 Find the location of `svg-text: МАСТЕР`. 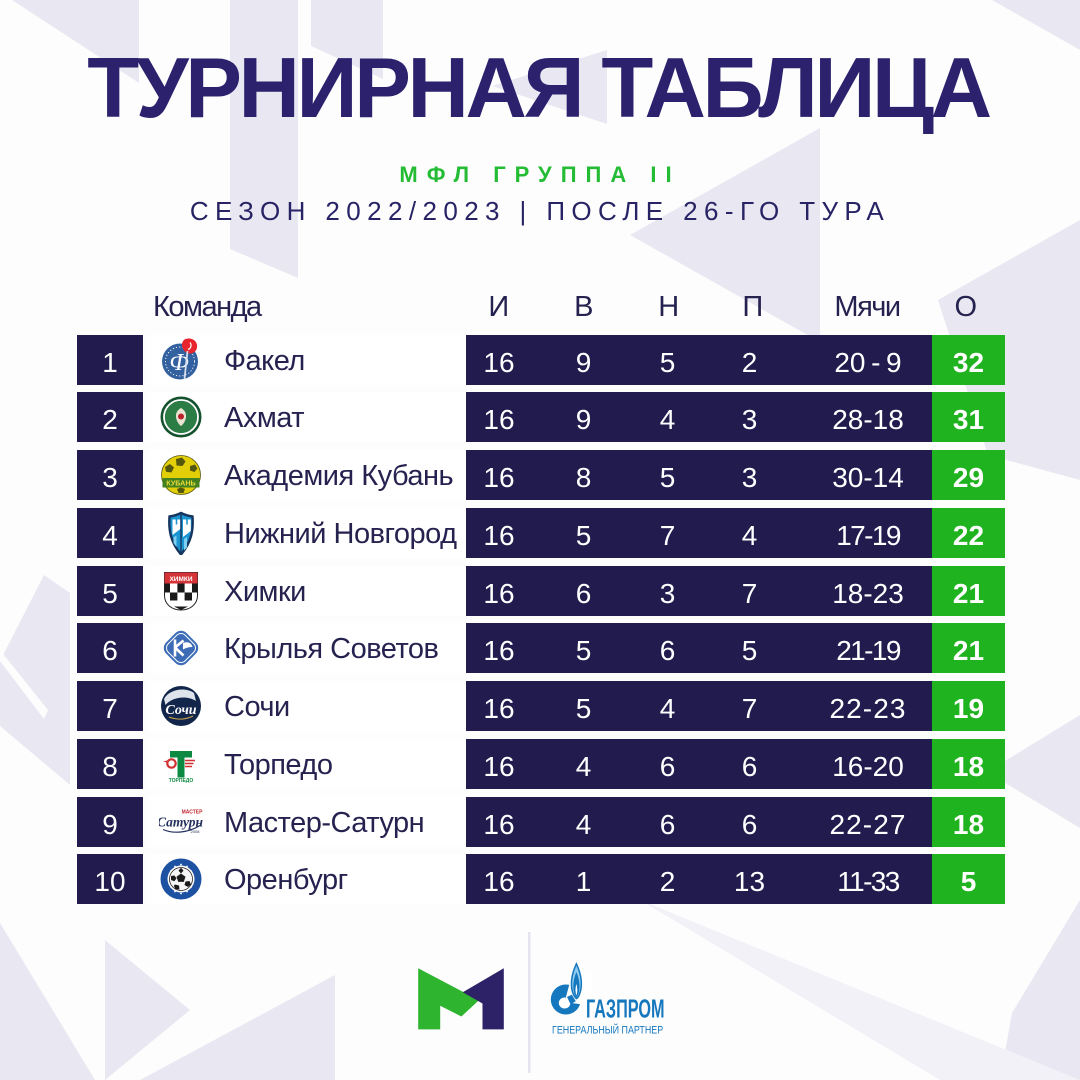

svg-text: МАСТЕР is located at coordinates (192, 812).